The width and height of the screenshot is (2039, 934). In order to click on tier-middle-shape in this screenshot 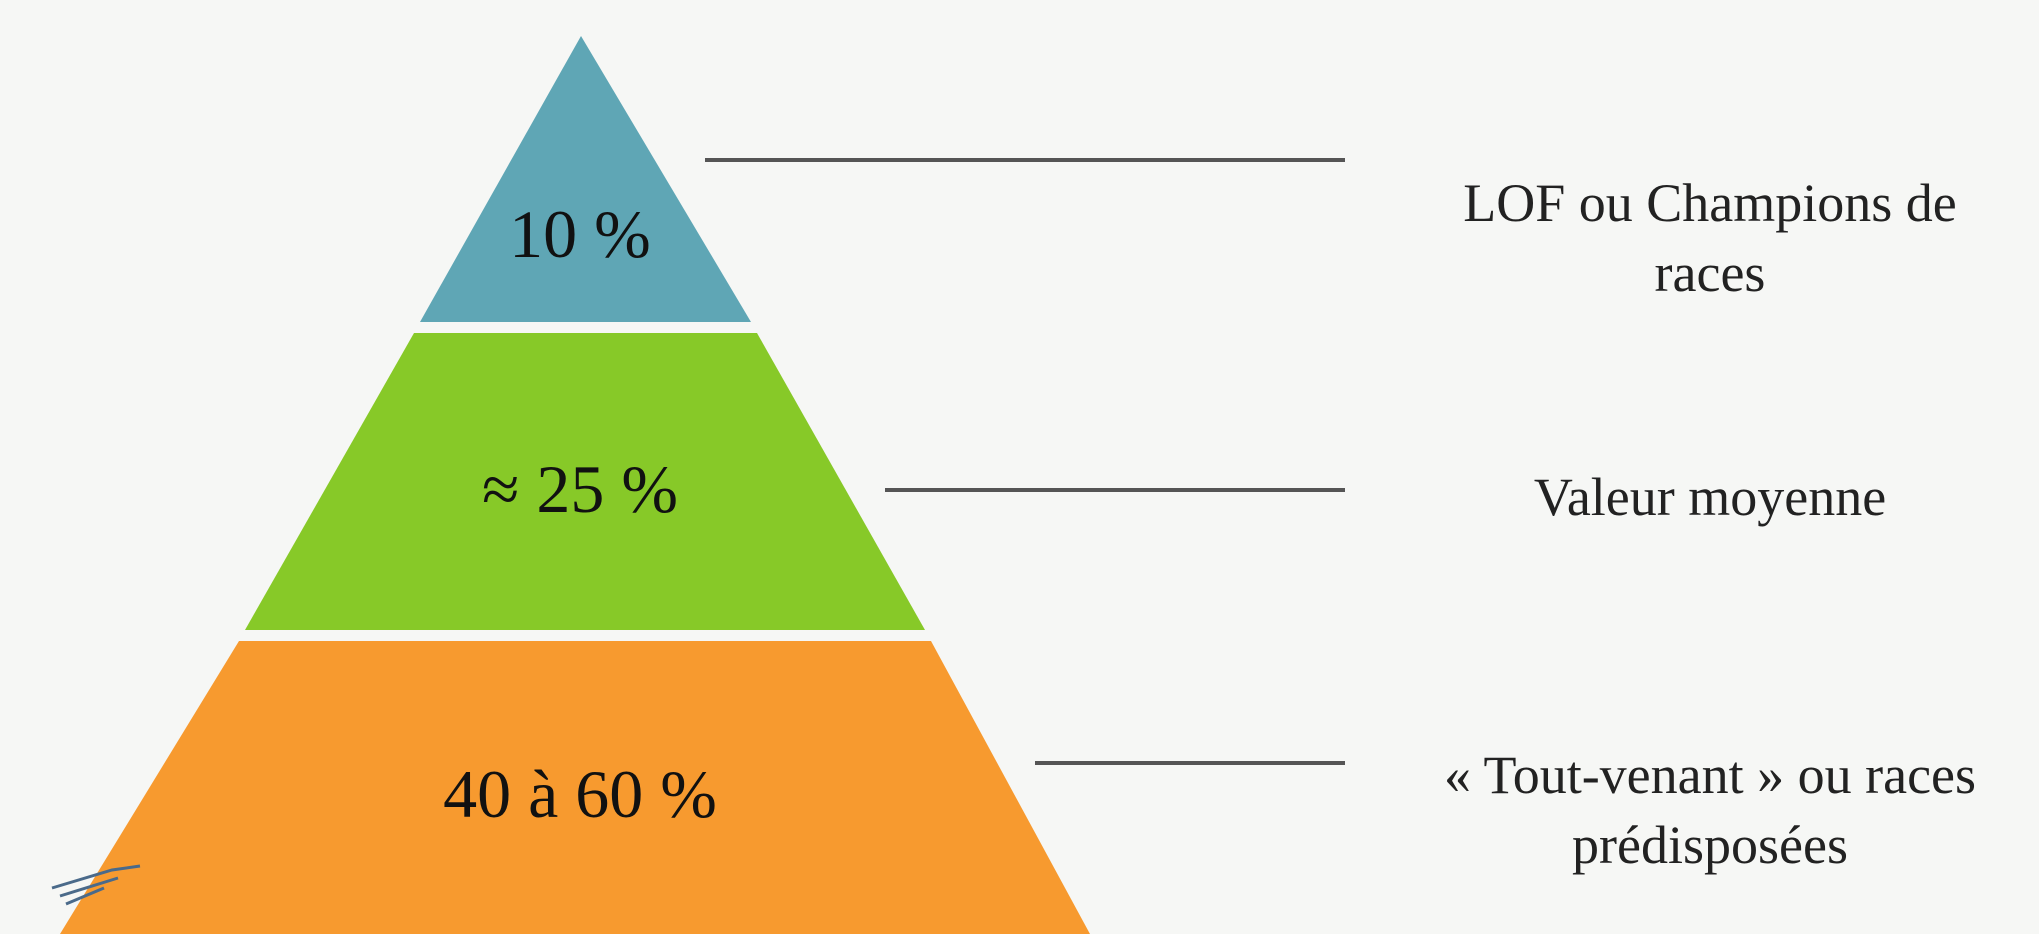, I will do `click(585, 481)`.